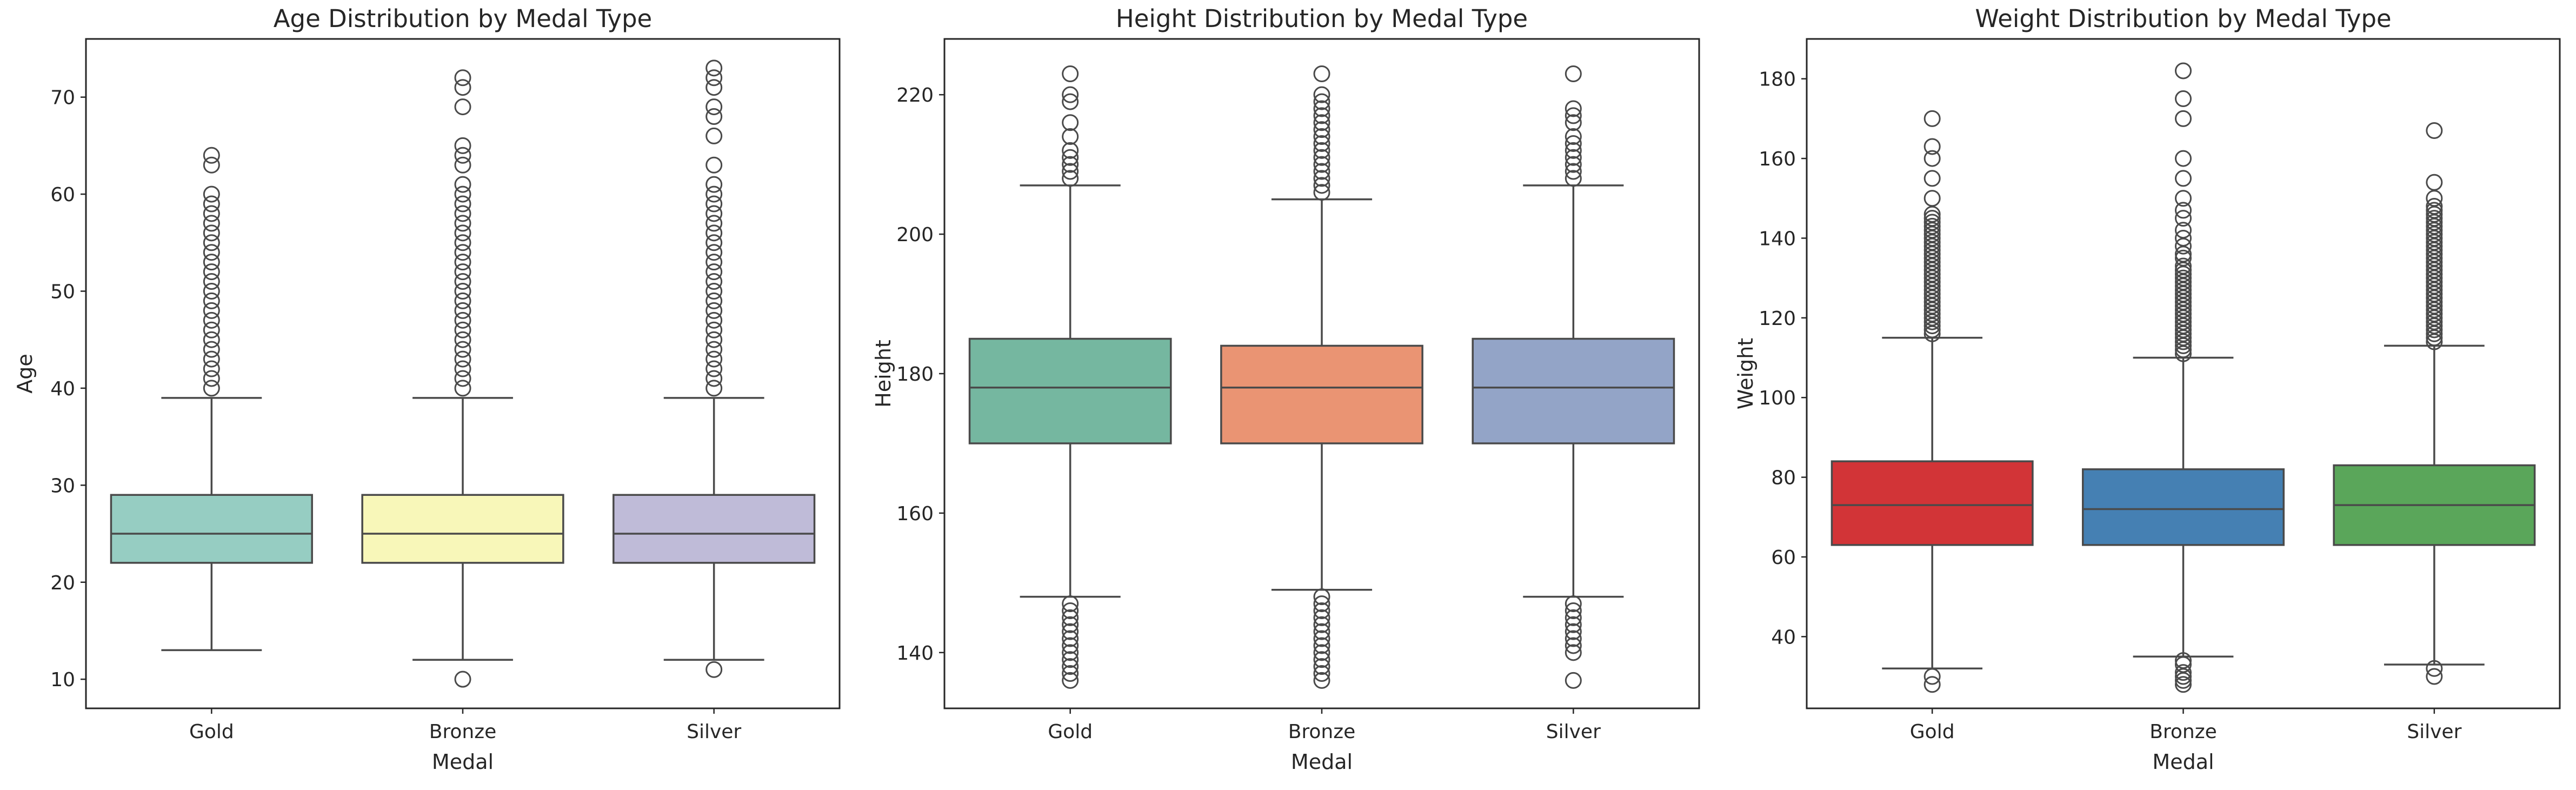 This screenshot has height=790, width=2576. What do you see at coordinates (1932, 401) in the screenshot?
I see `box-gold` at bounding box center [1932, 401].